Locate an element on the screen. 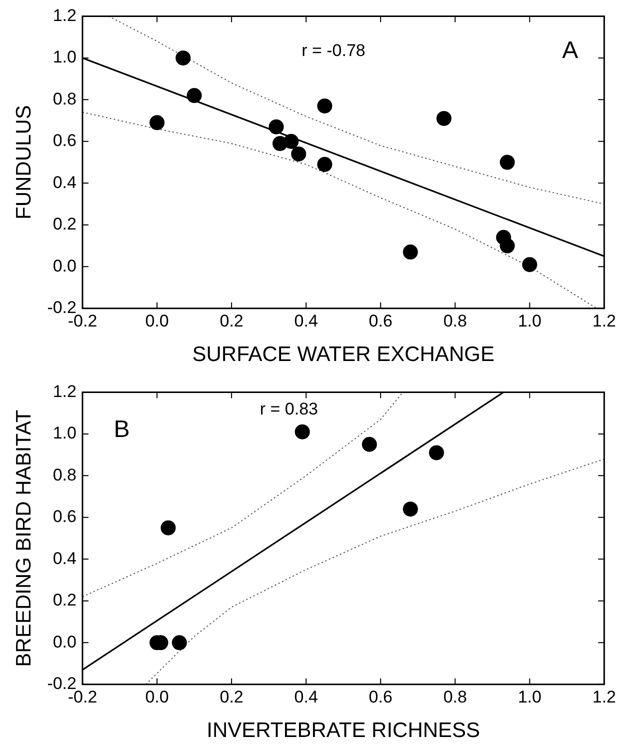  annotation: r = 0.83 is located at coordinates (289, 408).